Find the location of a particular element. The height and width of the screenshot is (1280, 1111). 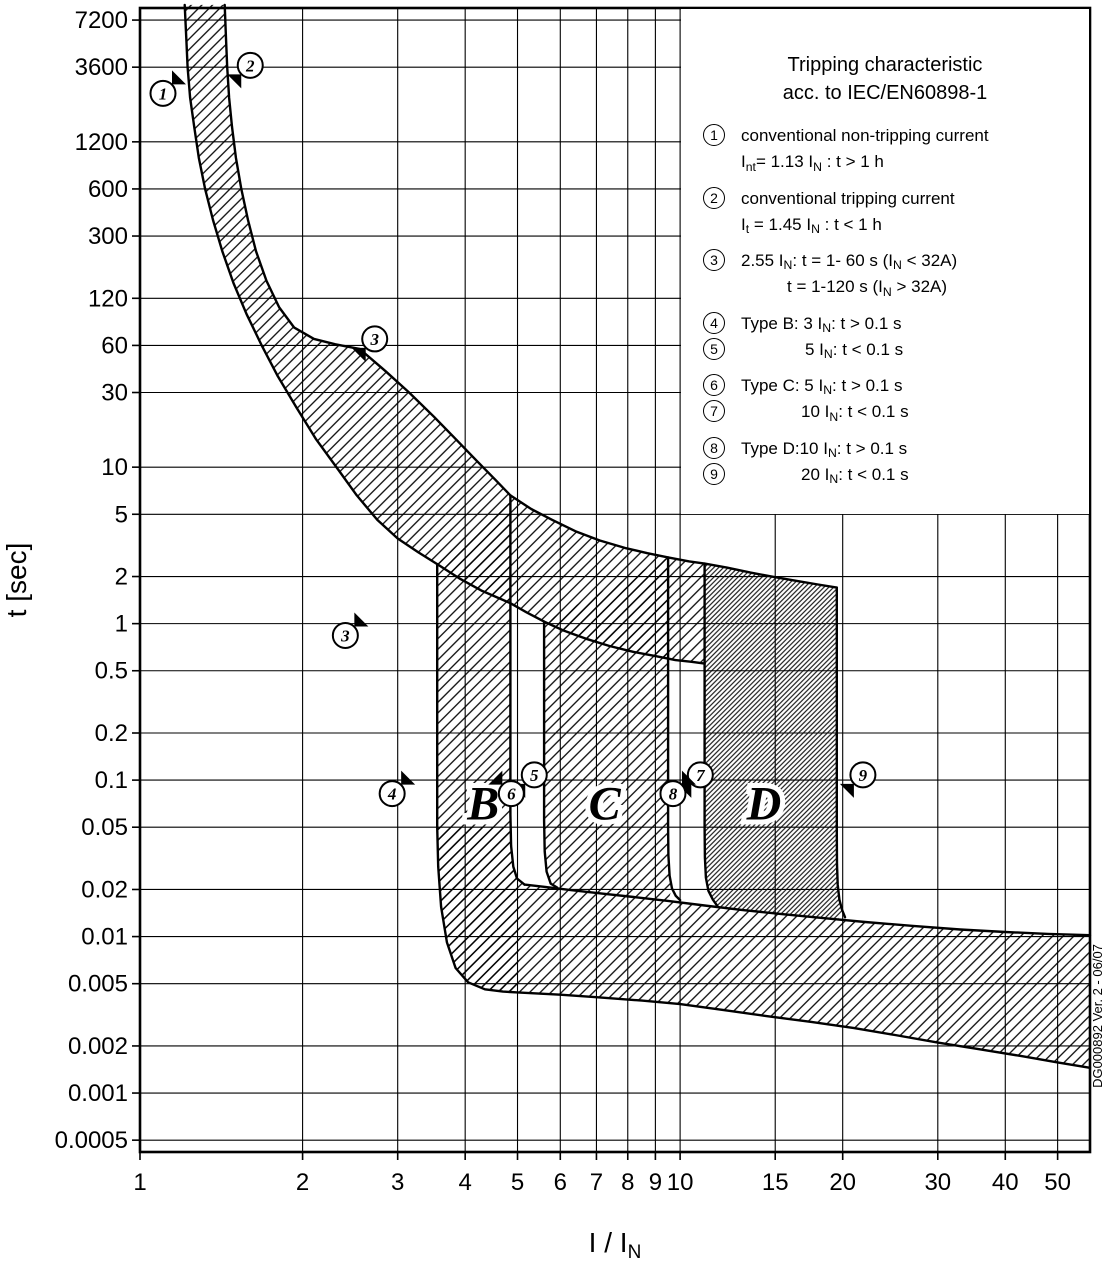

x-tick-label: 20 is located at coordinates (842, 1182).